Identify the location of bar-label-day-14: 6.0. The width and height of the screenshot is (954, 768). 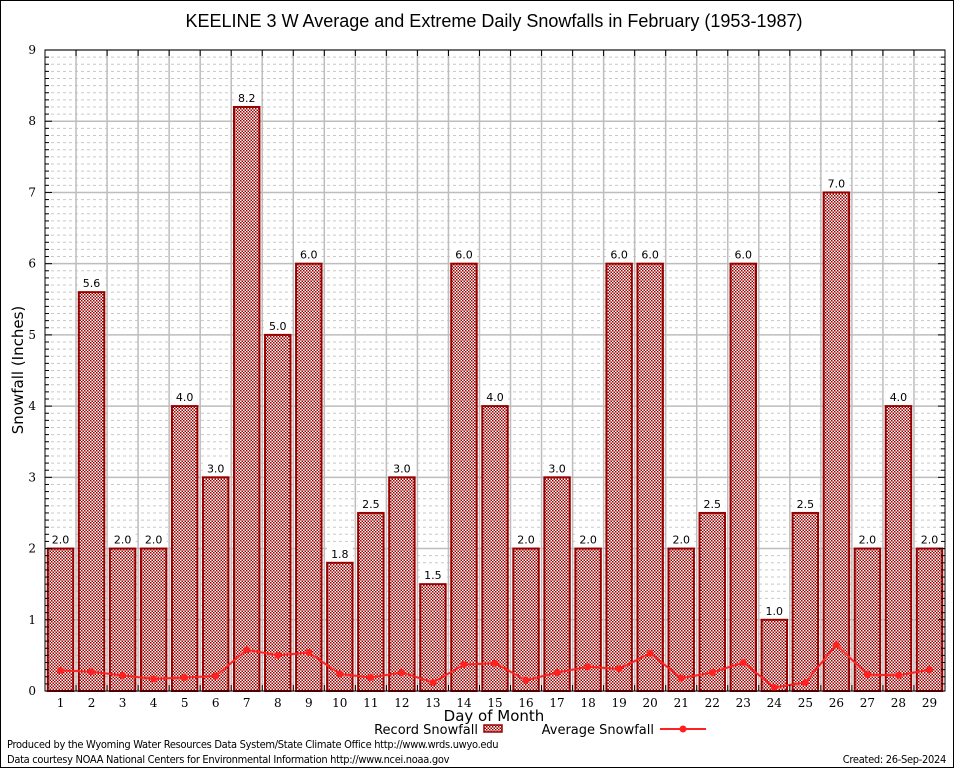
(464, 255).